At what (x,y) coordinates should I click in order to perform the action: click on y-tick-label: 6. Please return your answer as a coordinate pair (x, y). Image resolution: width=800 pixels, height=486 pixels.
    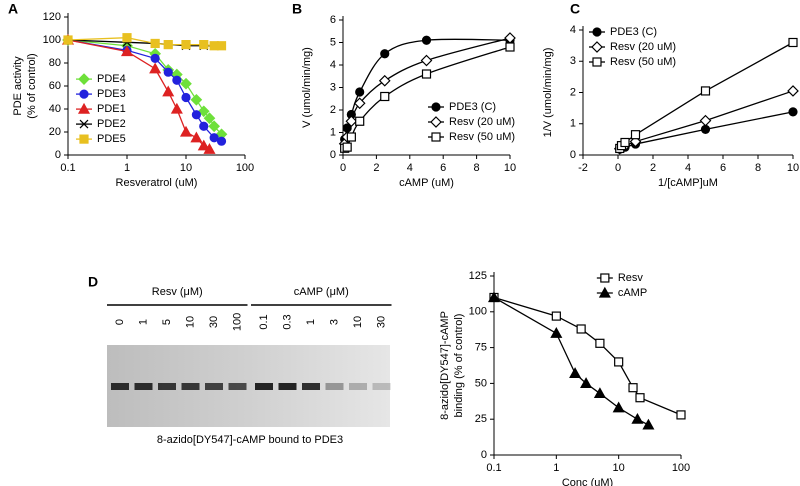
    Looking at the image, I should click on (333, 20).